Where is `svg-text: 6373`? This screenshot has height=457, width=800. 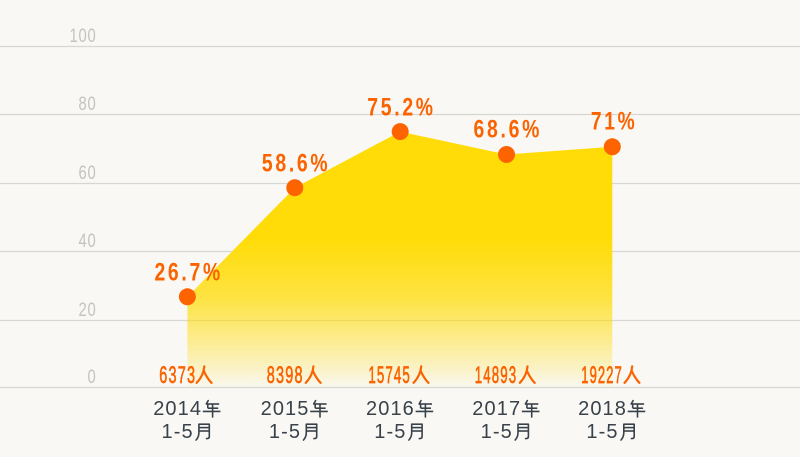
svg-text: 6373 is located at coordinates (177, 375).